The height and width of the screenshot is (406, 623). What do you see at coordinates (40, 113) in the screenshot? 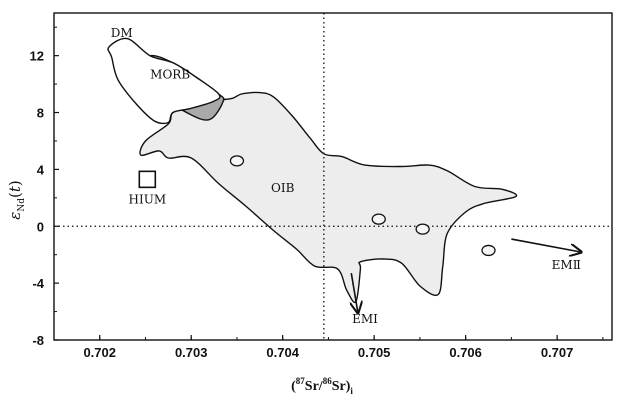
I see `y-tick-label: 8` at bounding box center [40, 113].